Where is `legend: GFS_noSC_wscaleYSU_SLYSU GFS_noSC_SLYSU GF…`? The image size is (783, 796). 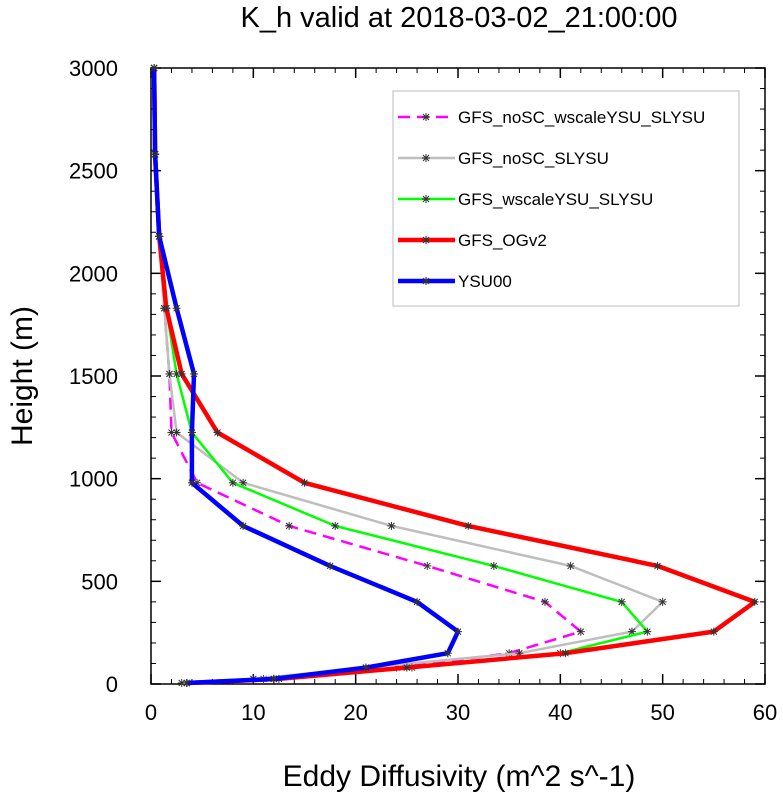
legend: GFS_noSC_wscaleYSU_SLYSU GFS_noSC_SLYSU GF… is located at coordinates (566, 198).